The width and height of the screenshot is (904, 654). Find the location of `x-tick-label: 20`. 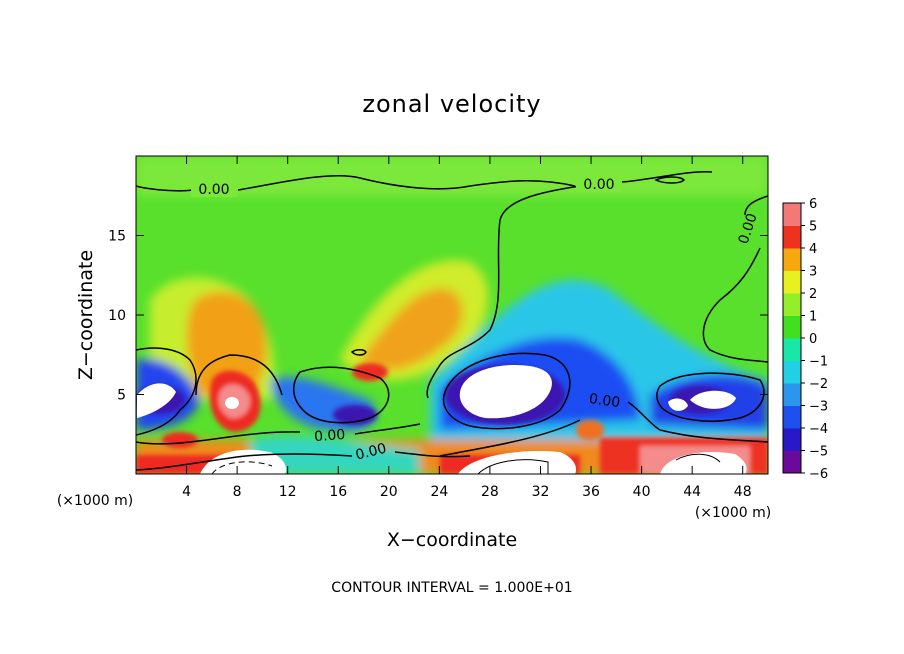

x-tick-label: 20 is located at coordinates (389, 492).